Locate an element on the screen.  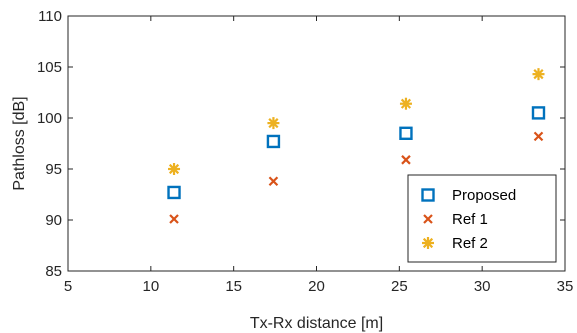
y-tick-labels: 85 90 95 100 105 110 is located at coordinates (49, 144).